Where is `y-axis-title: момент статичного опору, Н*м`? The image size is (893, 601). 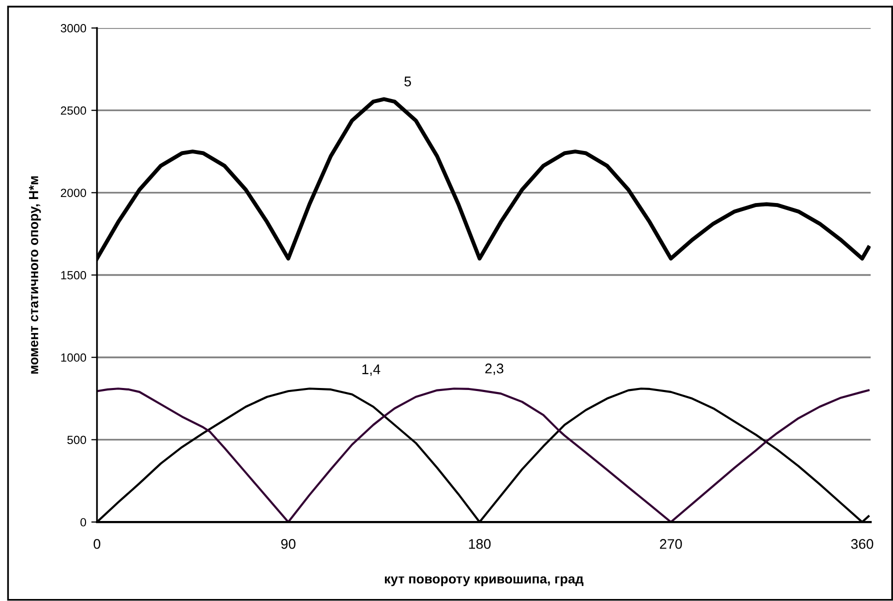 y-axis-title: момент статичного опору, Н*м is located at coordinates (35, 275).